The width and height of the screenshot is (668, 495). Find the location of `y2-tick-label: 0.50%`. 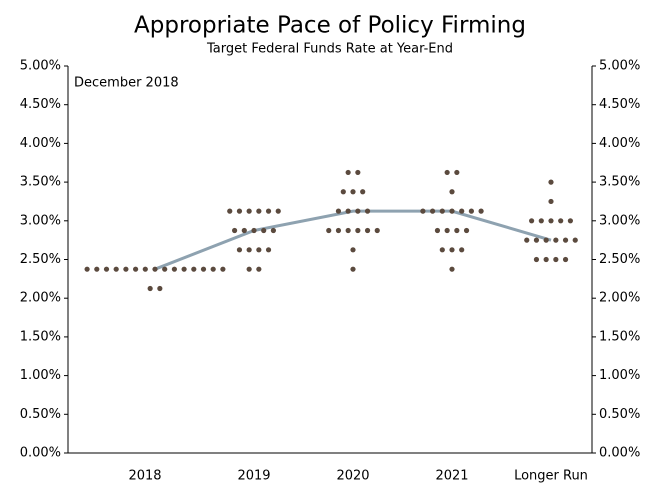

y2-tick-label: 0.50% is located at coordinates (619, 414).